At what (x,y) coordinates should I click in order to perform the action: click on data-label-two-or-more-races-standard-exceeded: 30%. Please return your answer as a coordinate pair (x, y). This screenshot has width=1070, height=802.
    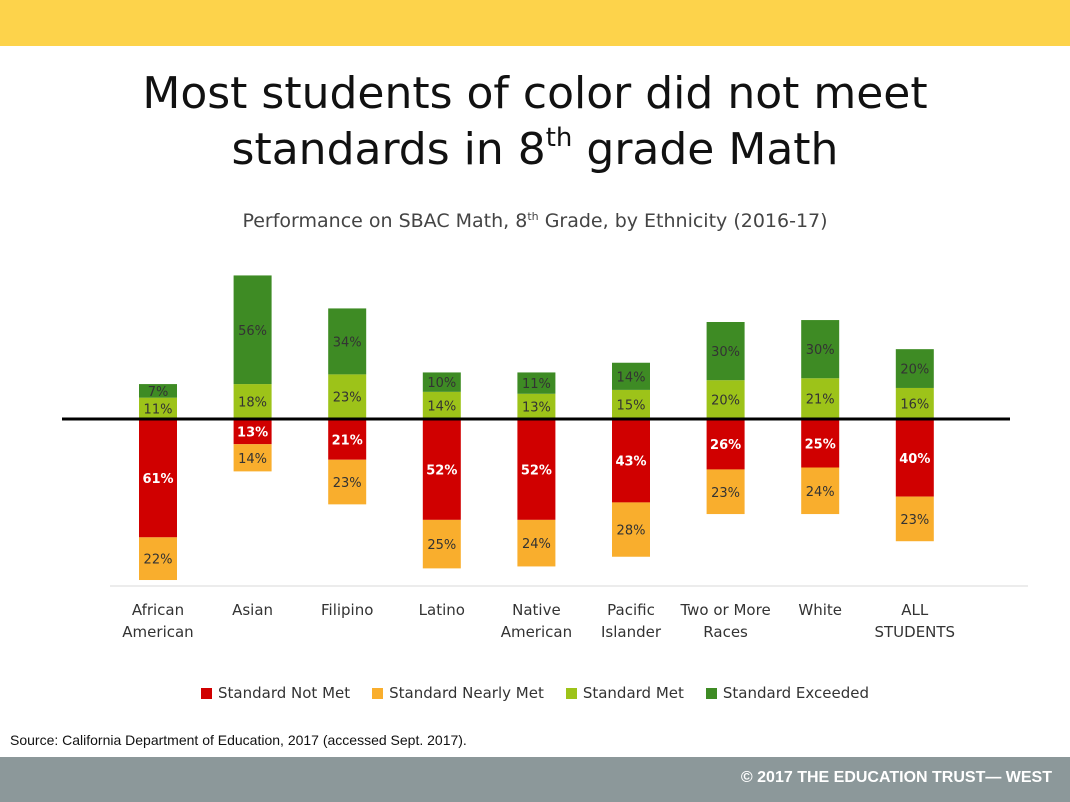
    Looking at the image, I should click on (725, 352).